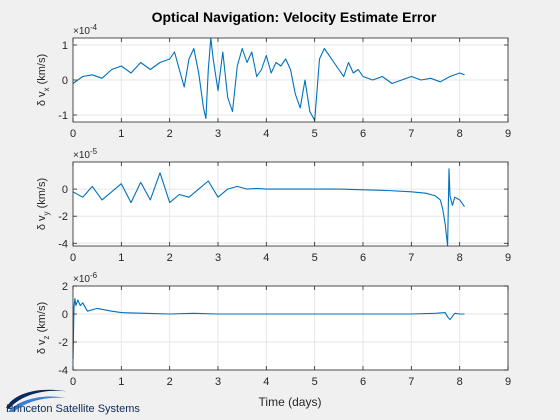 The width and height of the screenshot is (560, 420). What do you see at coordinates (65, 287) in the screenshot?
I see `y-tick-label: 2` at bounding box center [65, 287].